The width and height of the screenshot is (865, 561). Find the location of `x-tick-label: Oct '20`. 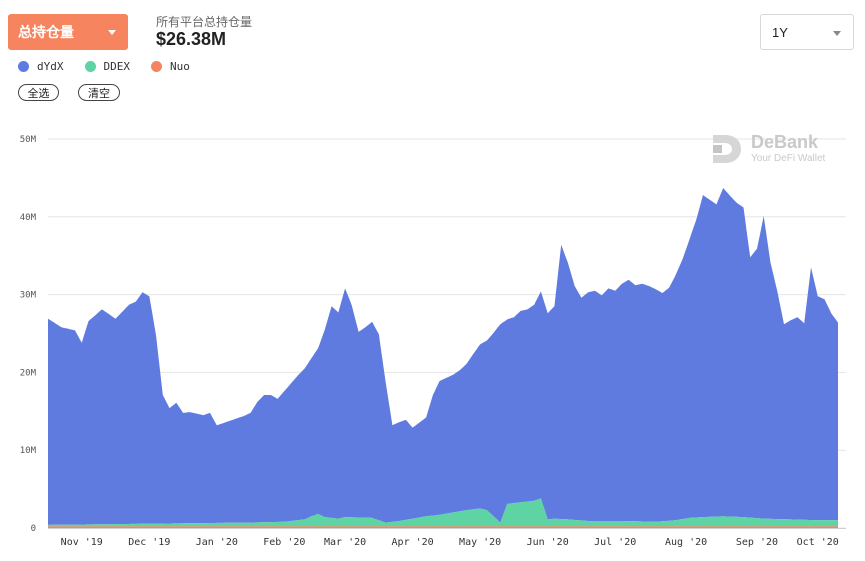

x-tick-label: Oct '20 is located at coordinates (818, 542).